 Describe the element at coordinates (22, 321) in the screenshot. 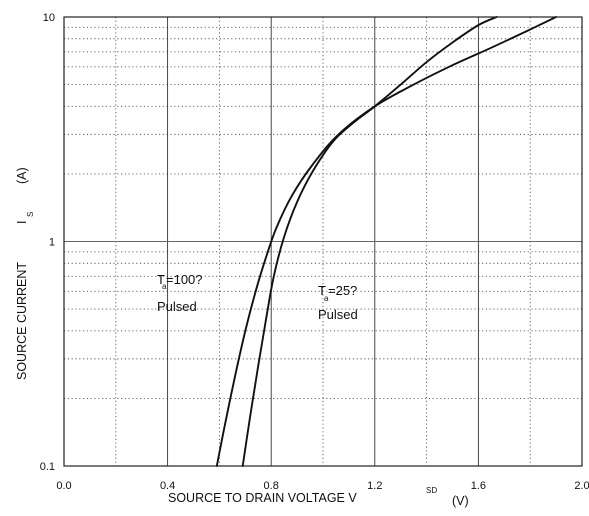

I see `y-axis-title-text: SOURCE CURRENT` at that location.